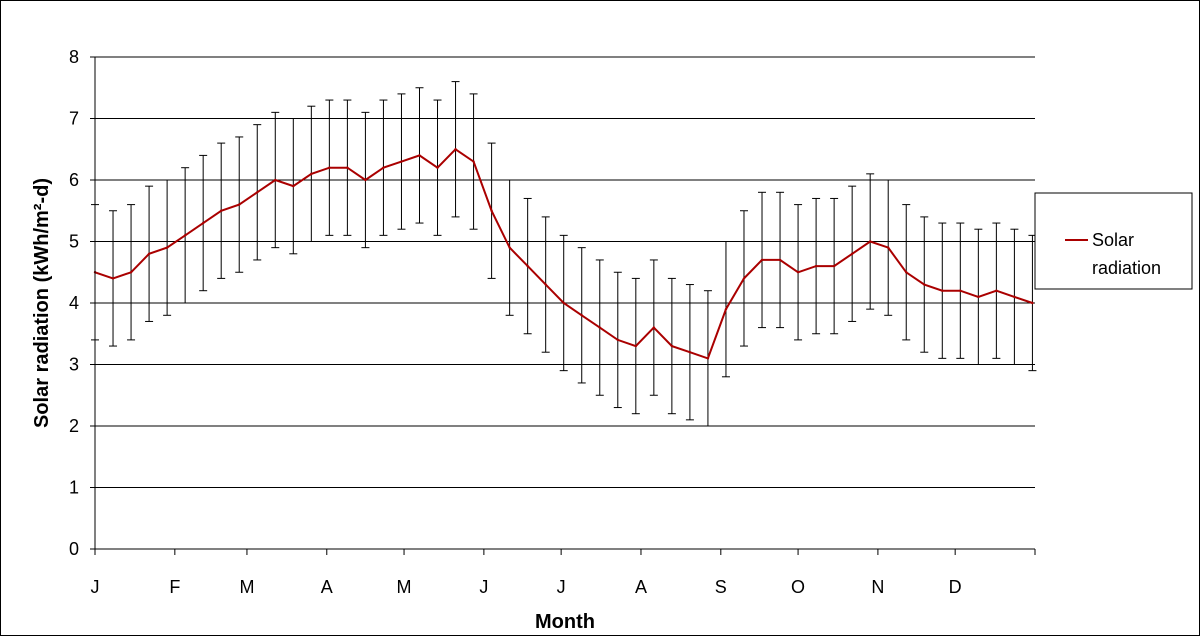 This screenshot has height=642, width=1200. I want to click on legend: Solar radiation, so click(1113, 241).